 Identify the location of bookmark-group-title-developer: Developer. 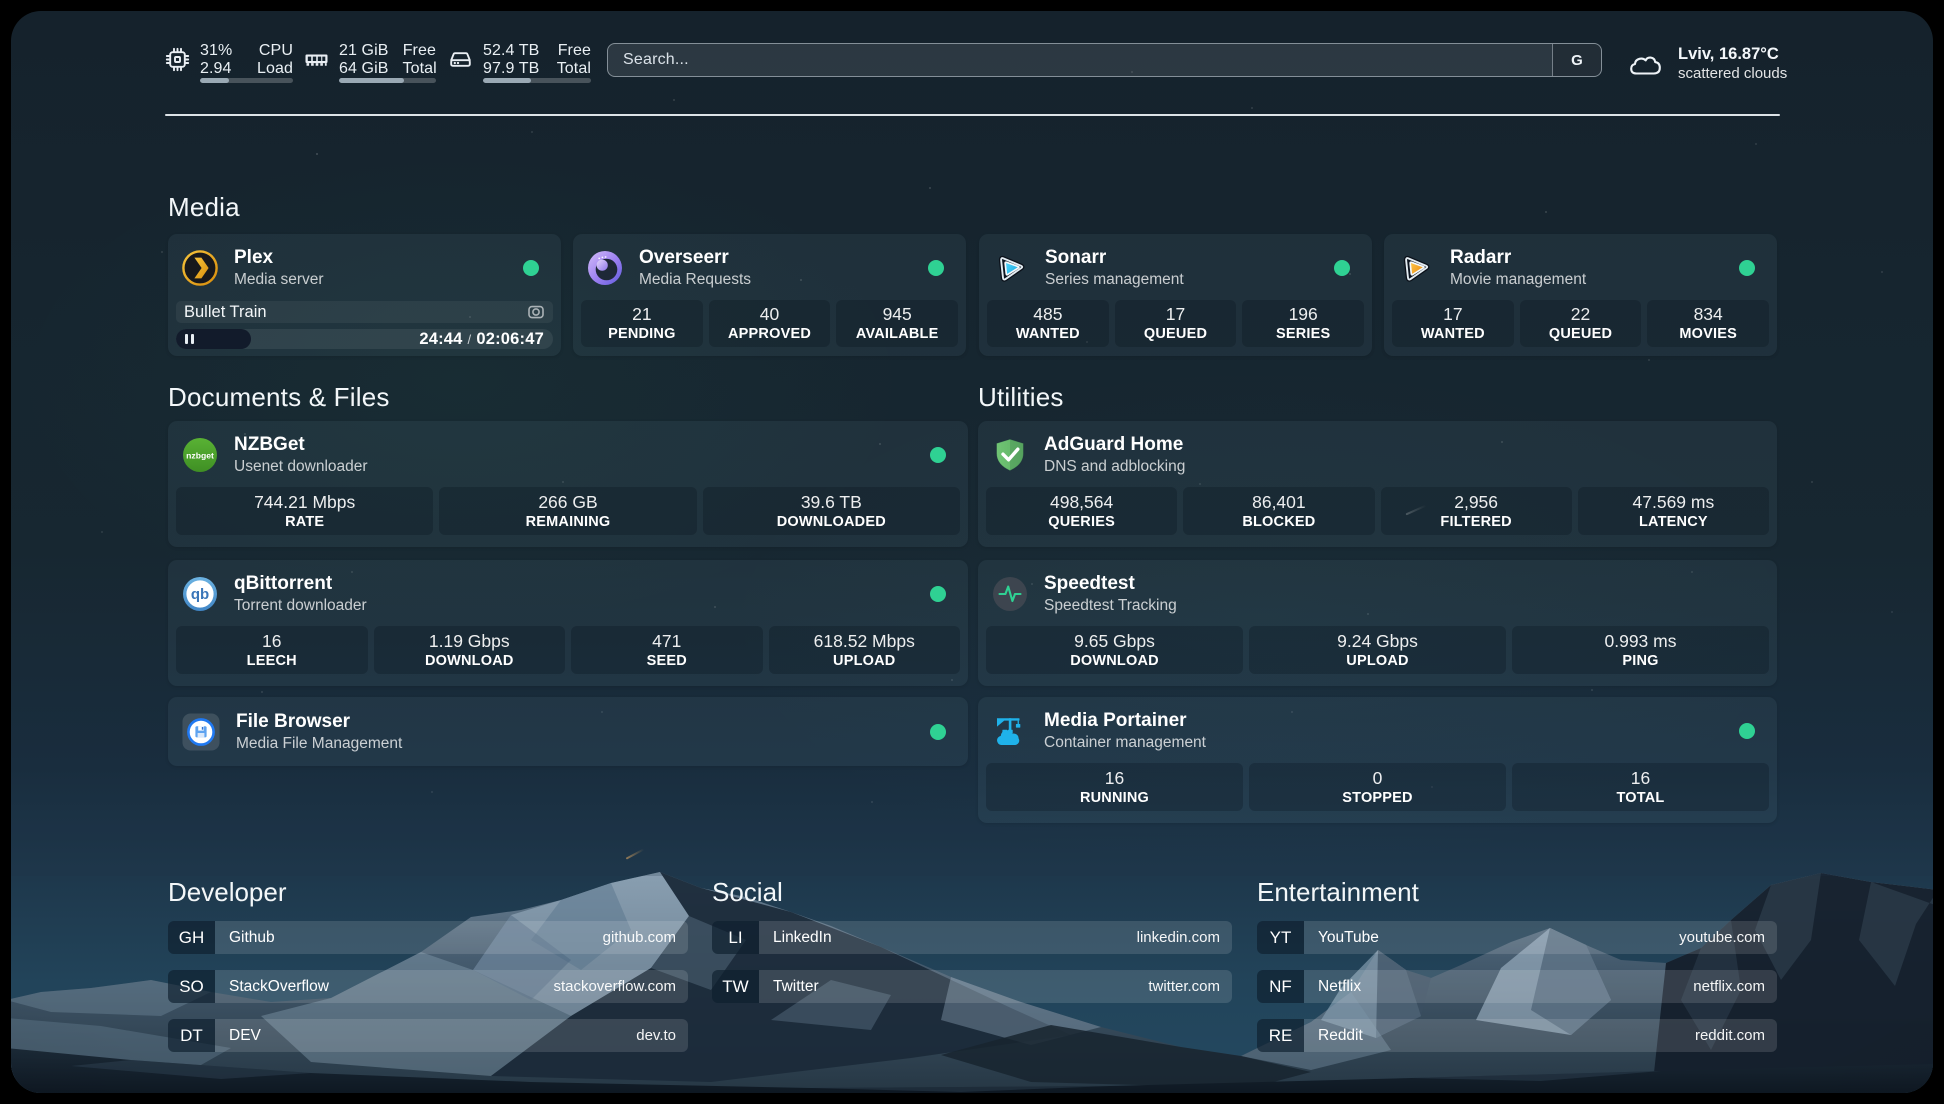
(227, 892).